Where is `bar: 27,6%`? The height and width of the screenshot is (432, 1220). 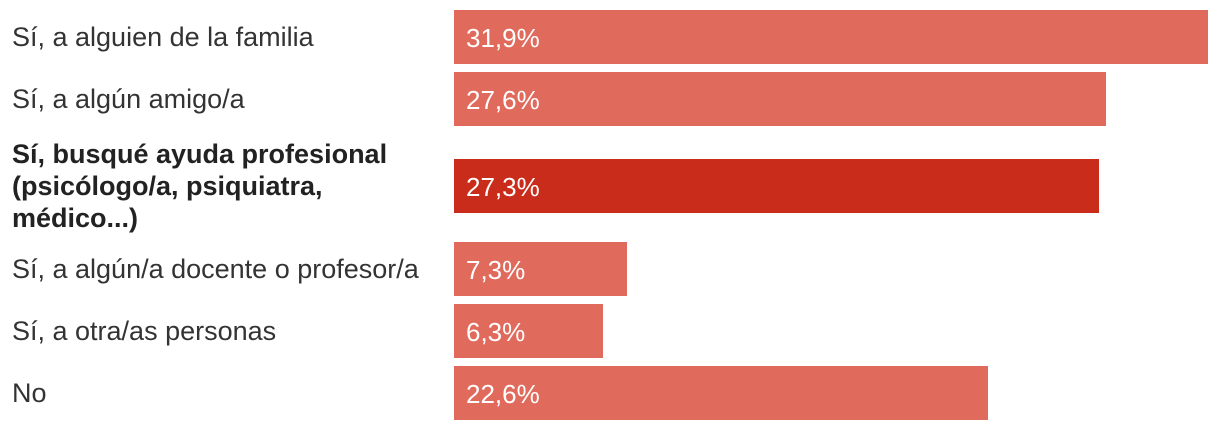
bar: 27,6% is located at coordinates (780, 99).